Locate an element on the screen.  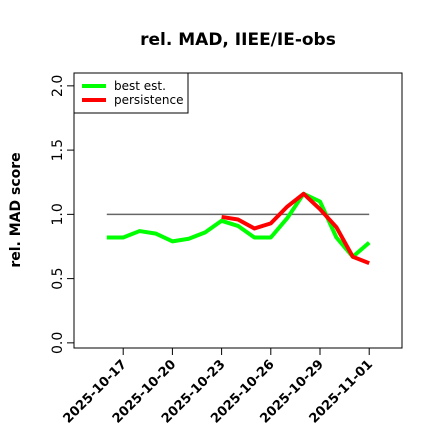
series-line-persistence is located at coordinates (295, 228).